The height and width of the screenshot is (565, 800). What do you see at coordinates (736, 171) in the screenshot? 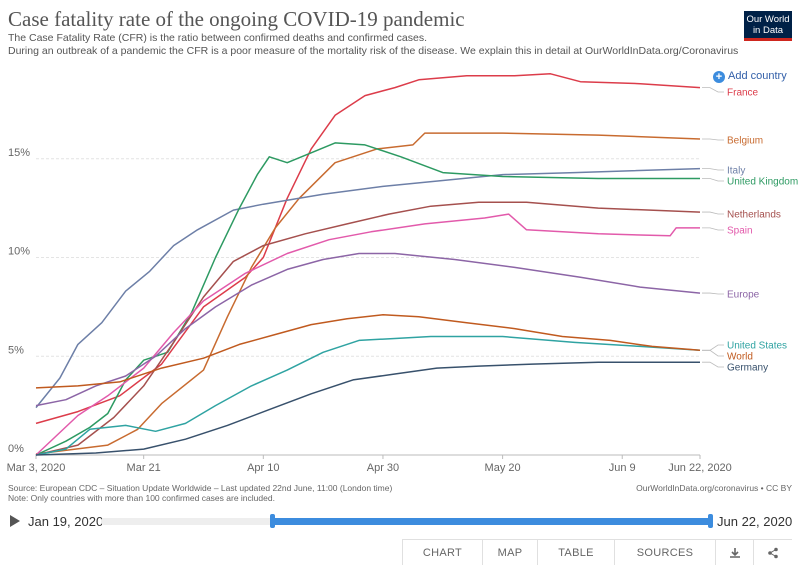
I see `series-label: Italy` at bounding box center [736, 171].